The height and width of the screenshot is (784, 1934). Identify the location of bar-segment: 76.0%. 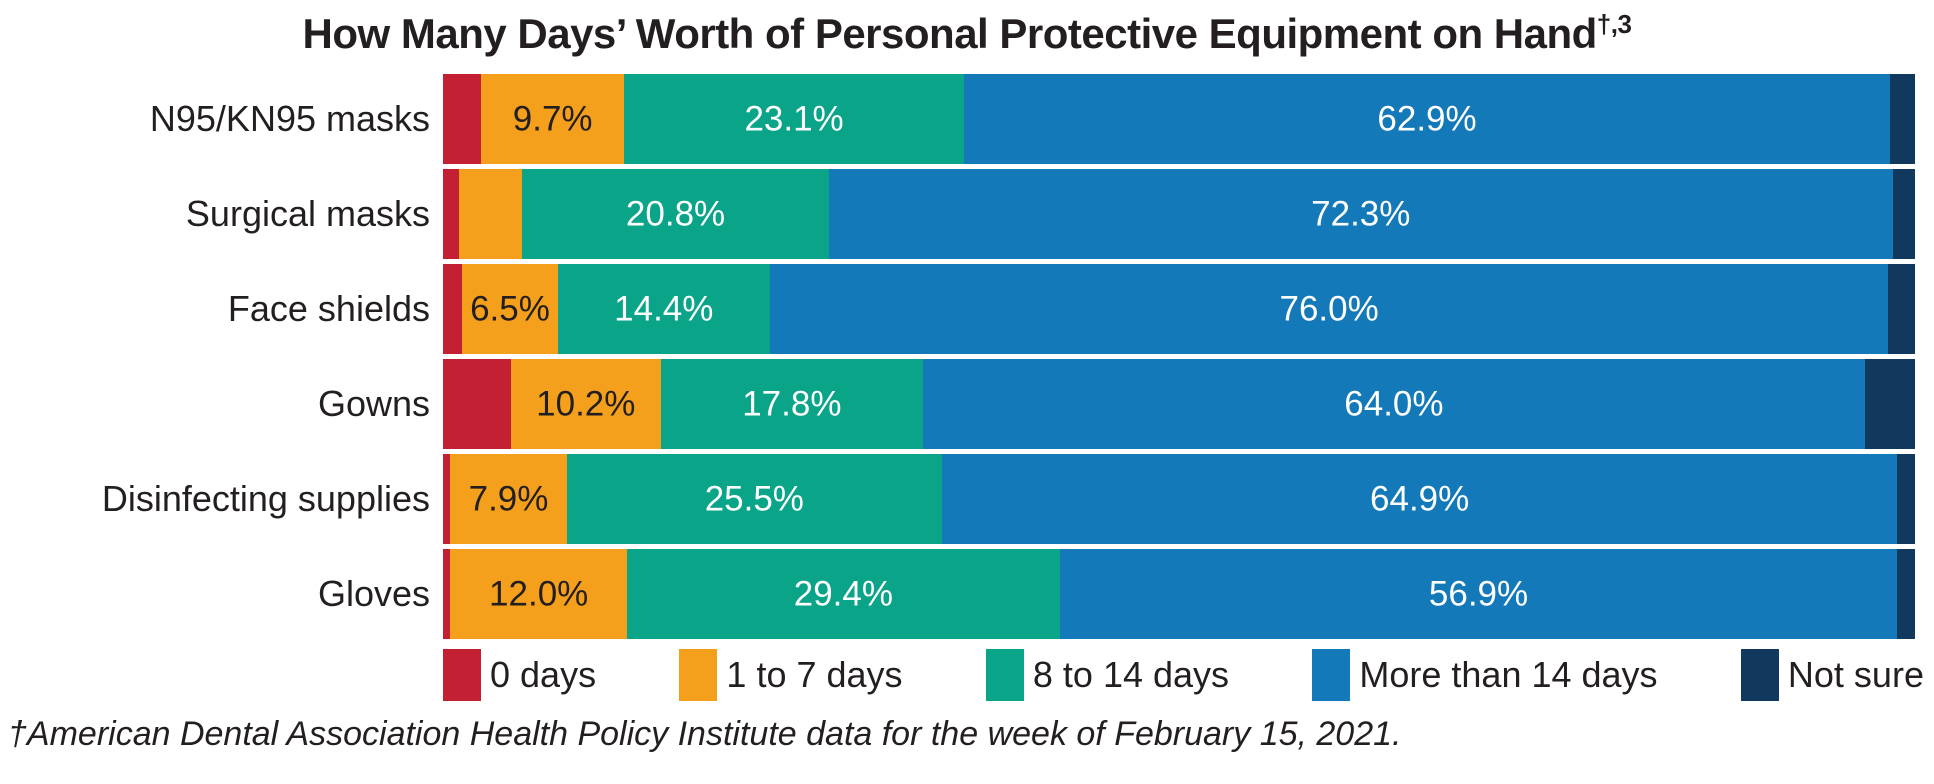
(1329, 309).